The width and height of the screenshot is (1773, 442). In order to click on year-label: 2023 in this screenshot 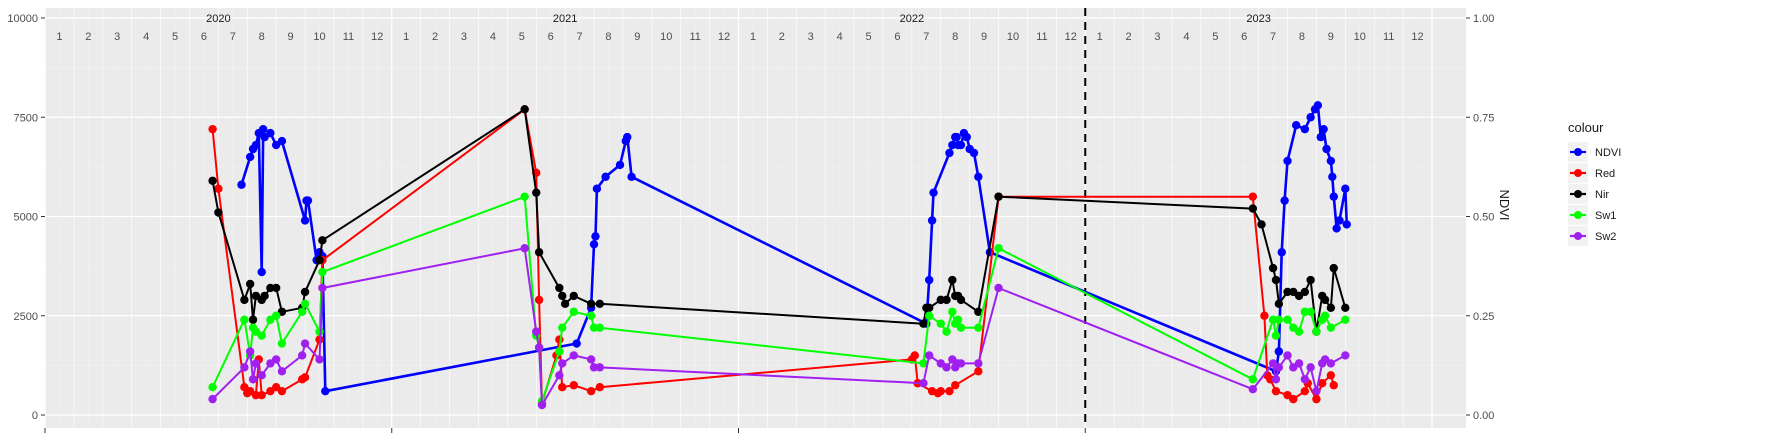, I will do `click(1258, 19)`.